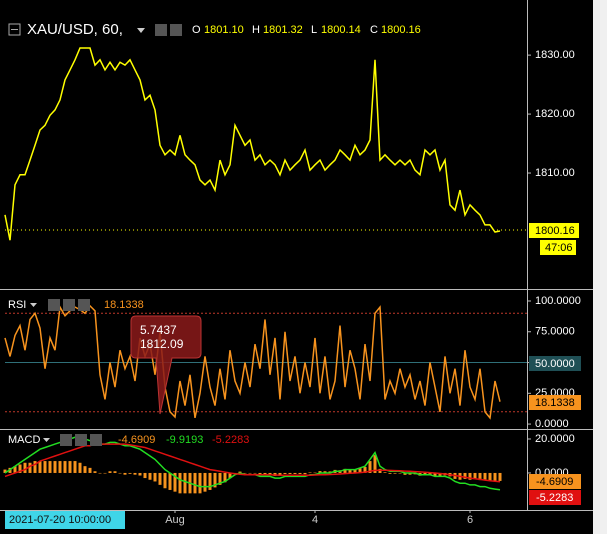  What do you see at coordinates (470, 520) in the screenshot?
I see `x-tick-label: 6` at bounding box center [470, 520].